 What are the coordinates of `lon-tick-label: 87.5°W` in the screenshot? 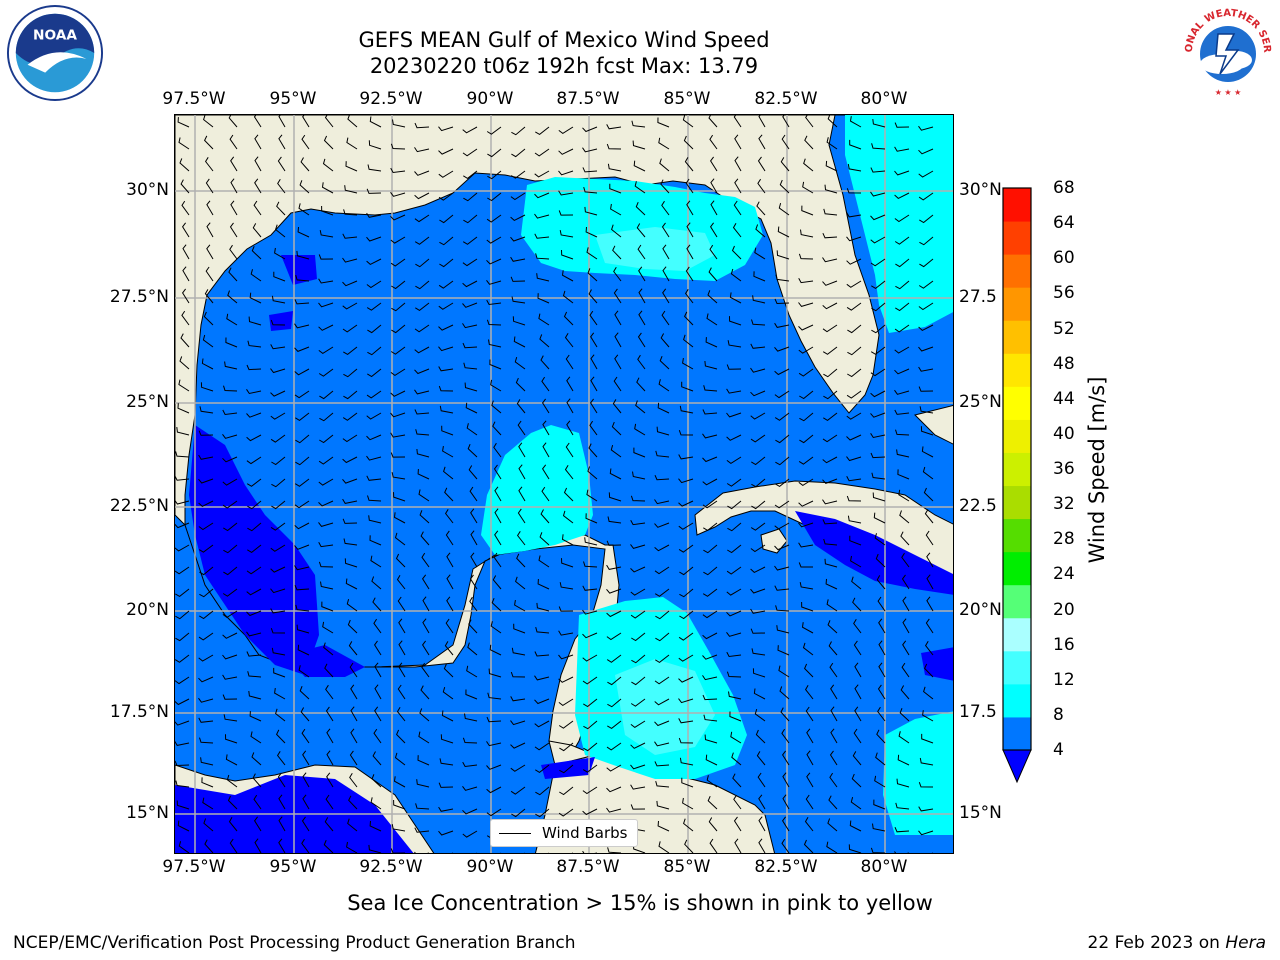 It's located at (588, 867).